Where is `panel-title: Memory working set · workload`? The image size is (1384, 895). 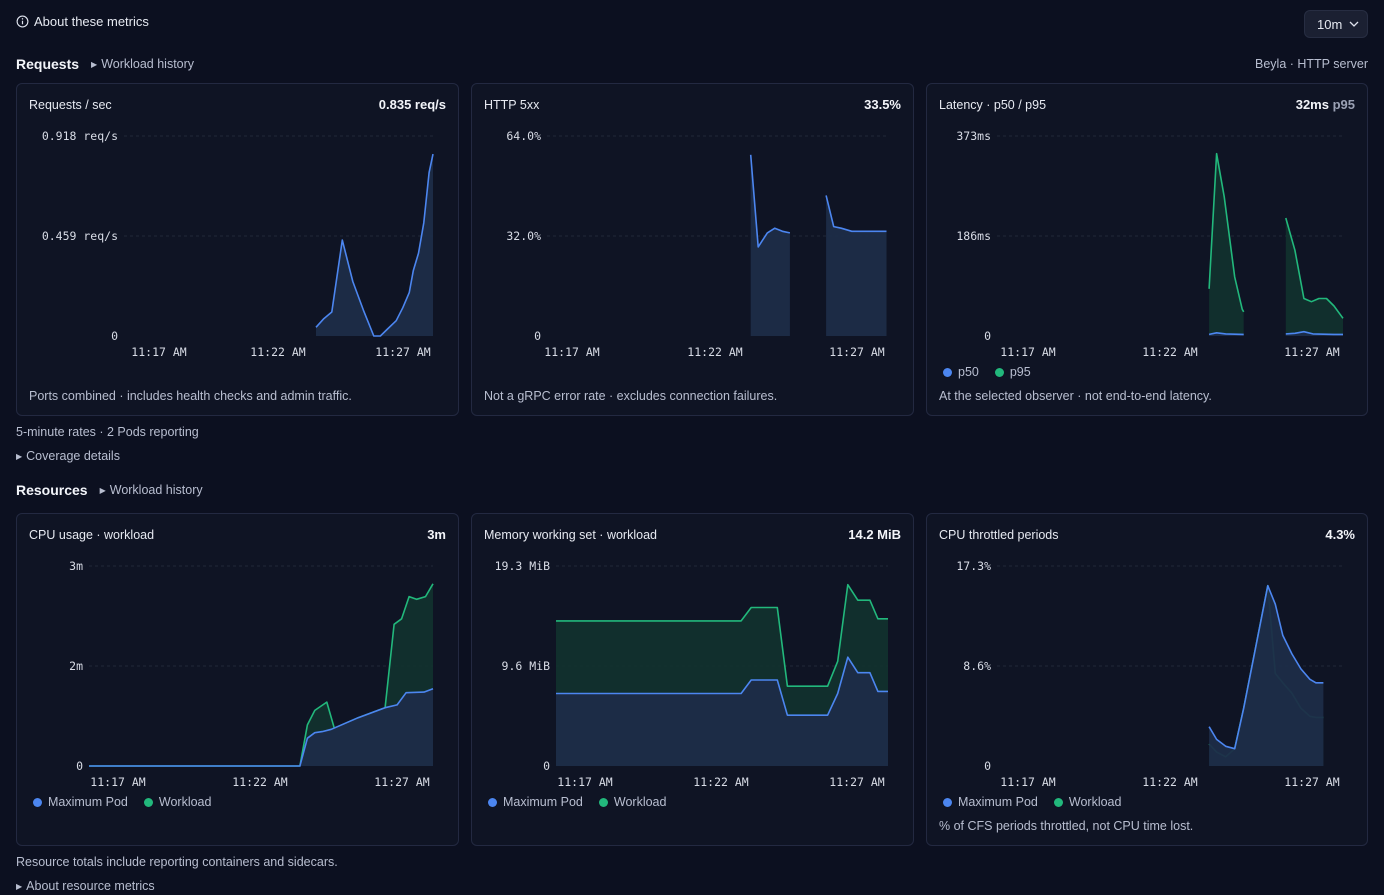
panel-title: Memory working set · workload is located at coordinates (570, 535).